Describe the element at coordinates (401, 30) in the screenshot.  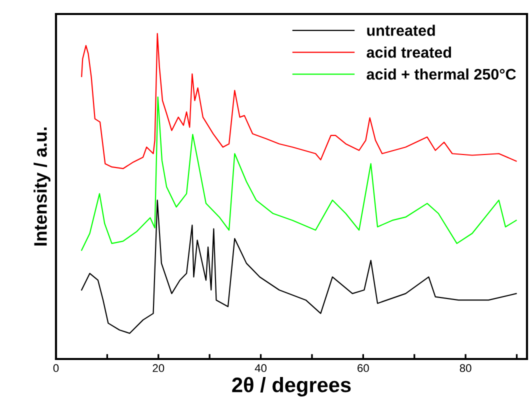
I see `legend-label: untreated` at that location.